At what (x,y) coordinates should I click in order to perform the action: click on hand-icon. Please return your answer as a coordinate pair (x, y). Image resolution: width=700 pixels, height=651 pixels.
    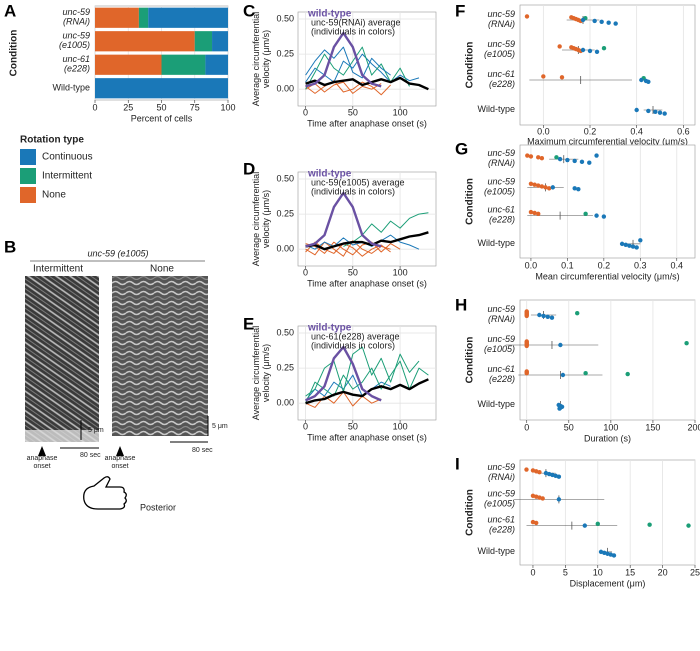
    Looking at the image, I should click on (105, 493).